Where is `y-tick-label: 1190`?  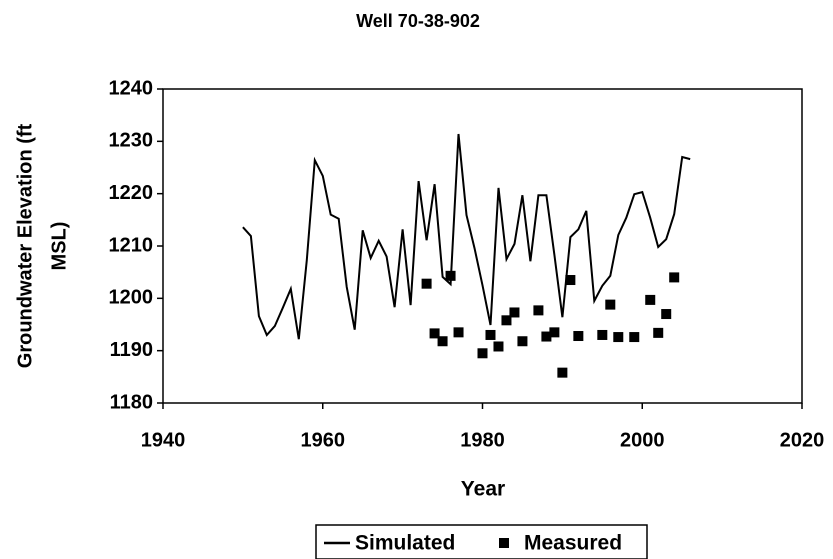
y-tick-label: 1190 is located at coordinates (131, 350).